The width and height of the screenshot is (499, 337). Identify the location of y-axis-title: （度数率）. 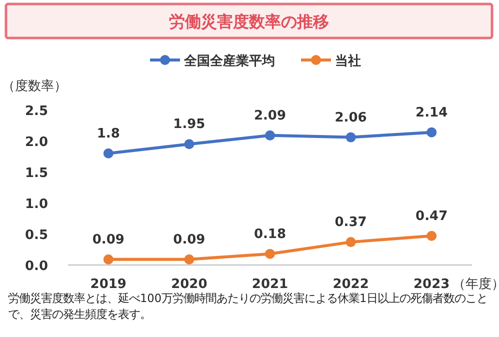
(34, 86).